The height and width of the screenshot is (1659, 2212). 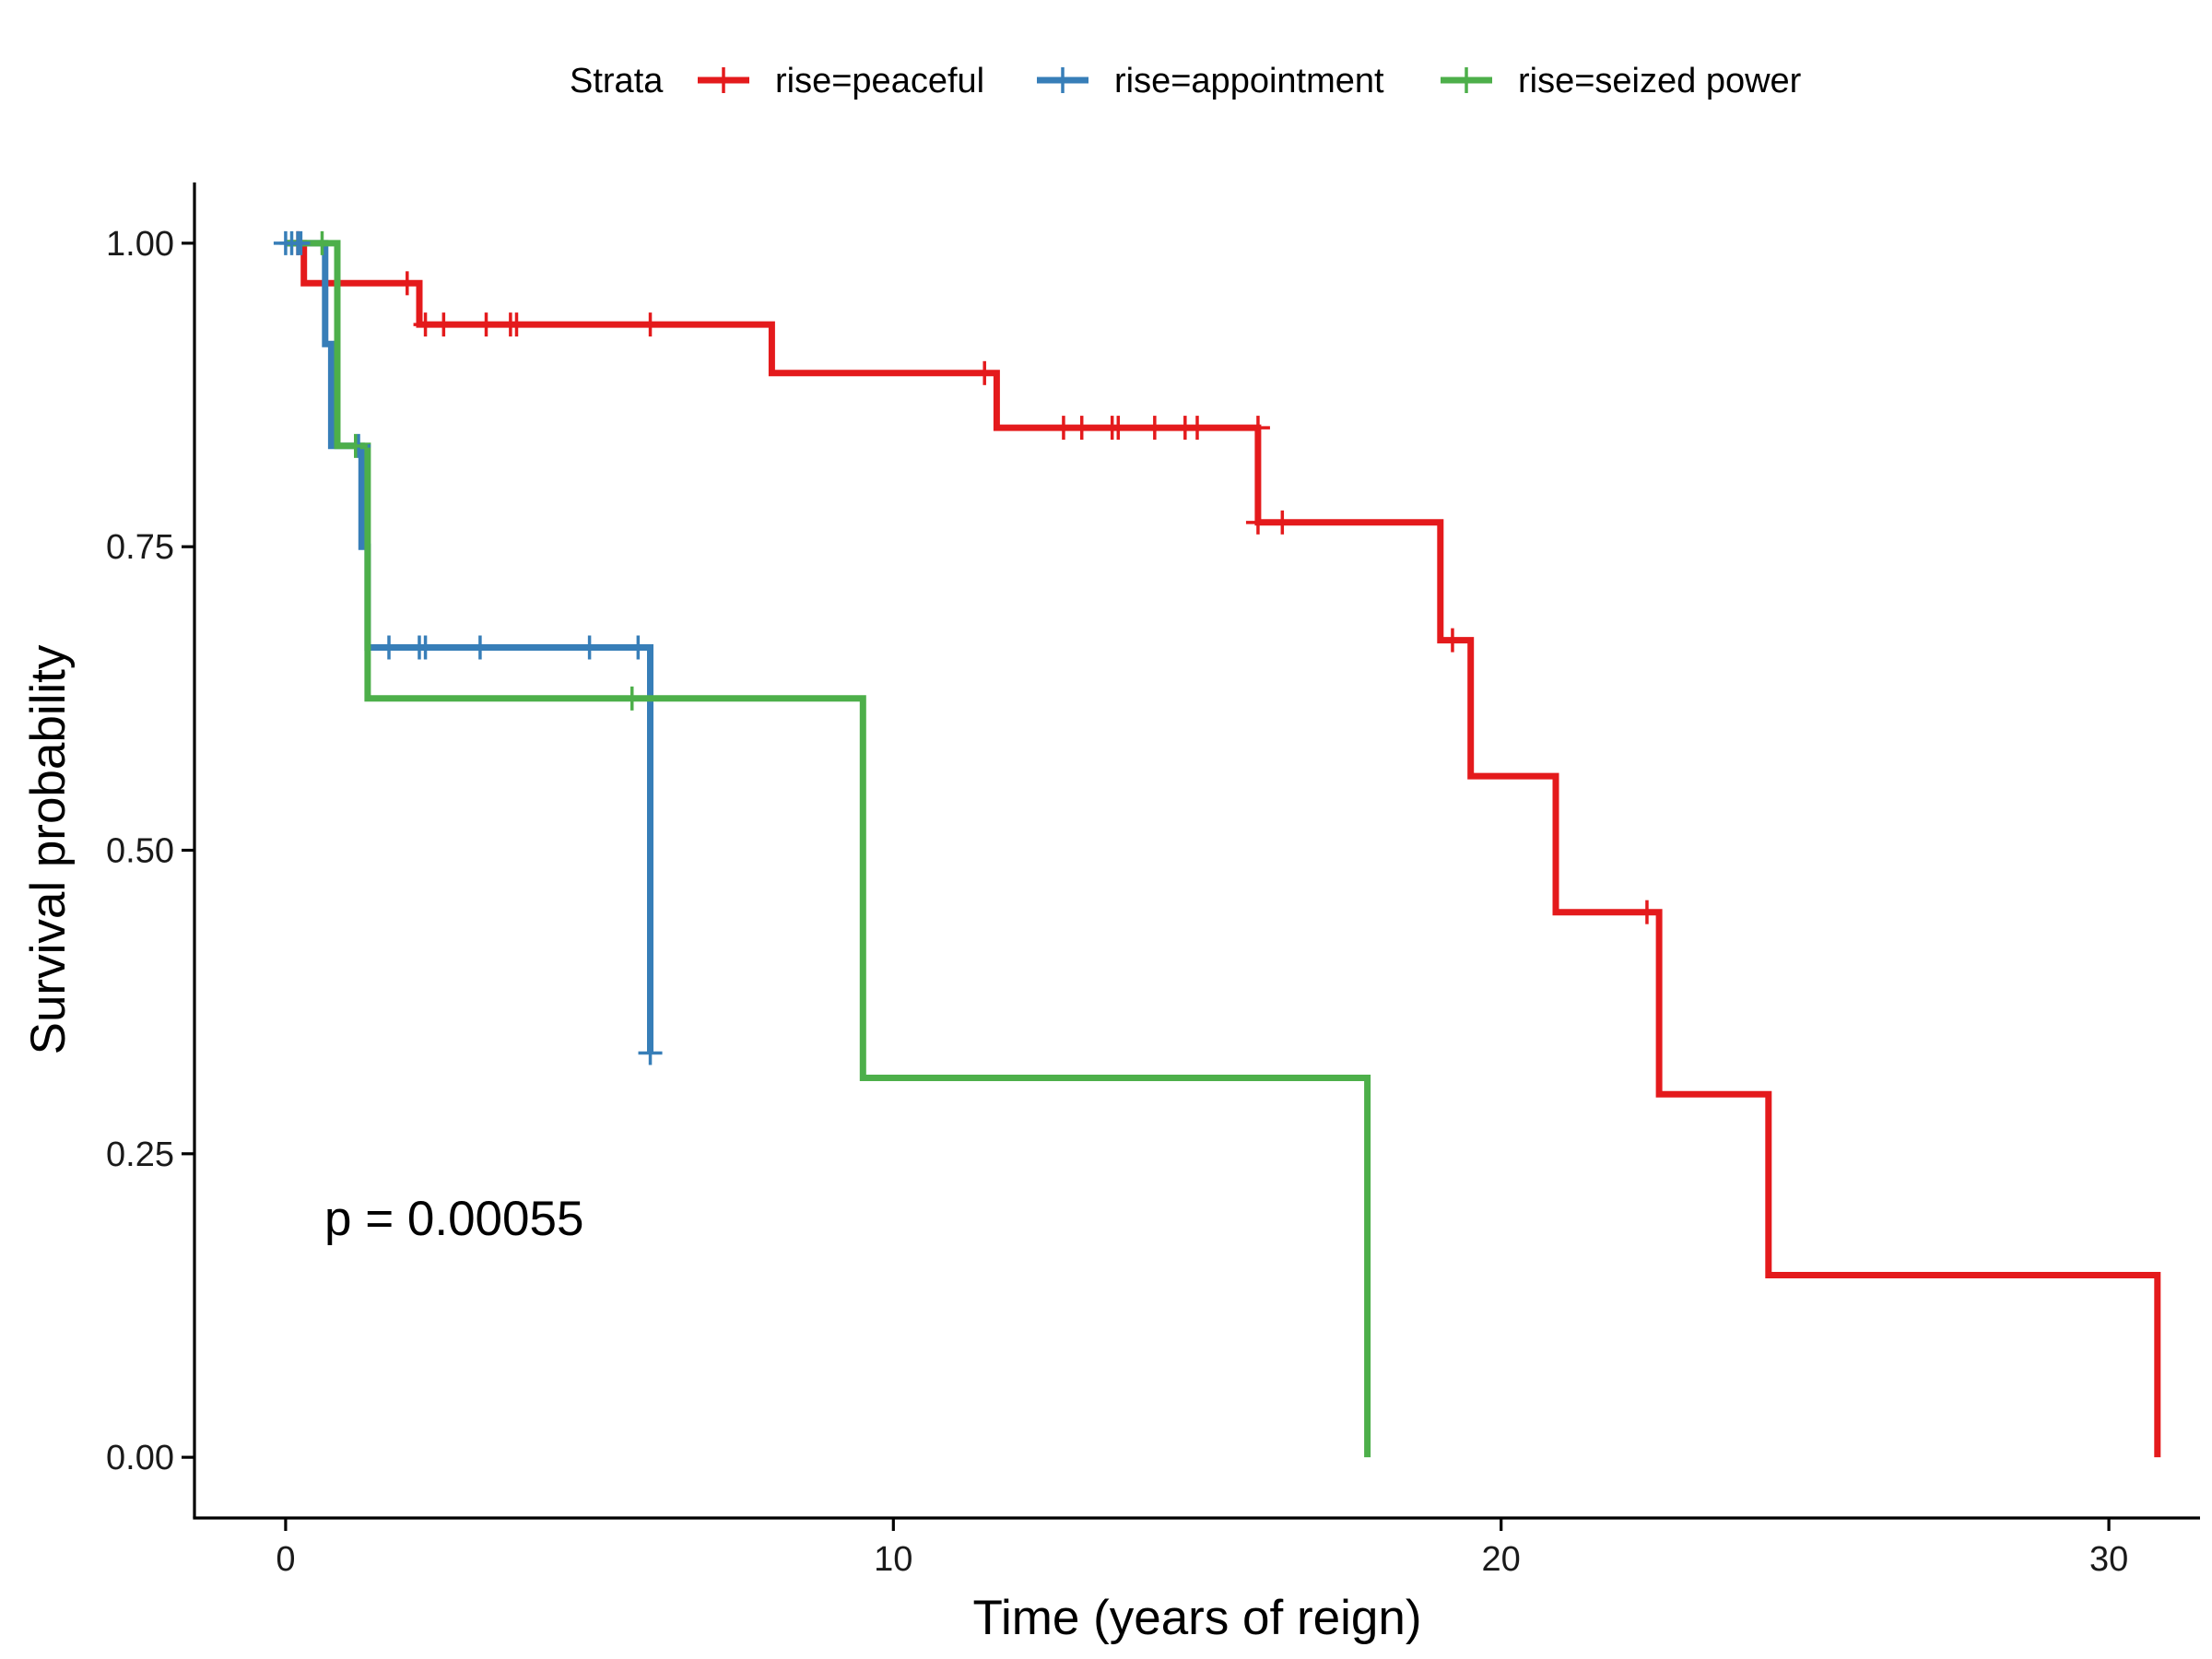 I want to click on x-tick-label: 30, so click(x=2108, y=1559).